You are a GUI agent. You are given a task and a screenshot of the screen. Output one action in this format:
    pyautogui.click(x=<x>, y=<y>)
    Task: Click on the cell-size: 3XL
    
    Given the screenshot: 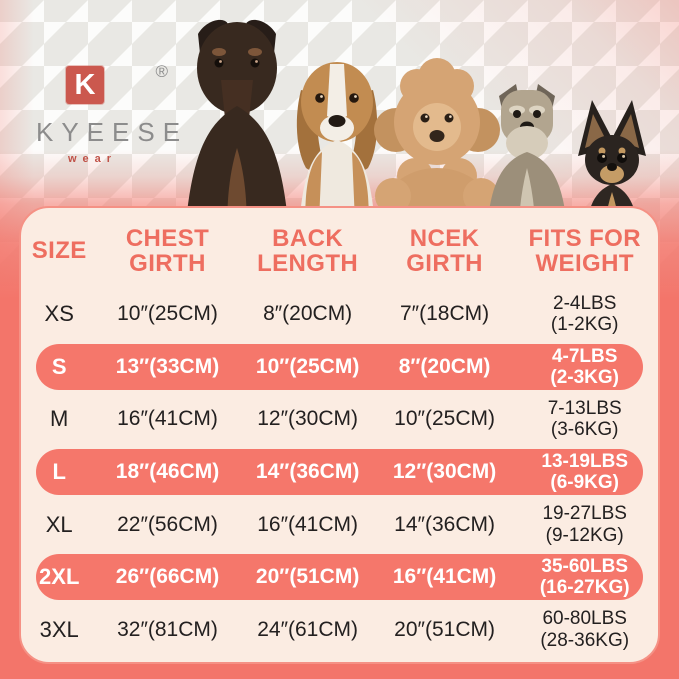 What is the action you would take?
    pyautogui.click(x=59, y=629)
    